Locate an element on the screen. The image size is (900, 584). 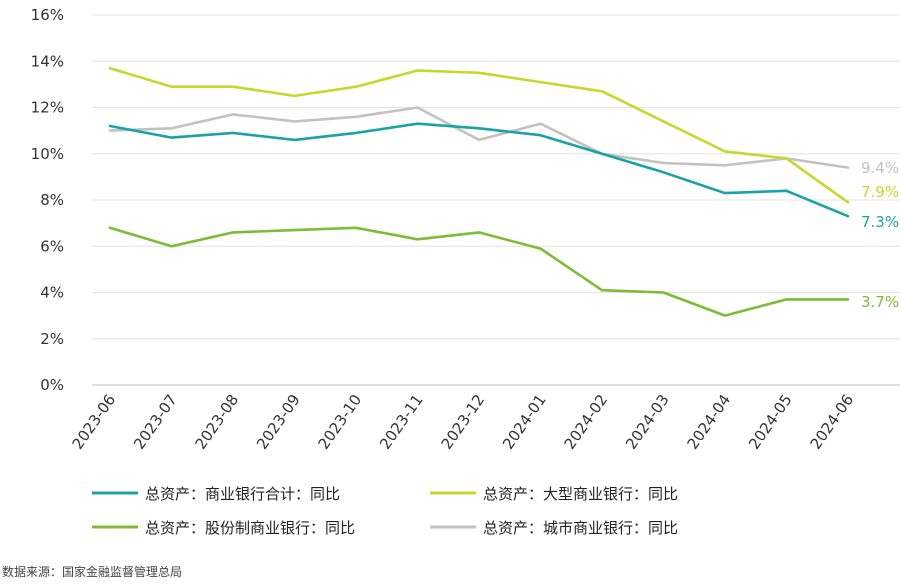
y-tick-label: 12% is located at coordinates (47, 108).